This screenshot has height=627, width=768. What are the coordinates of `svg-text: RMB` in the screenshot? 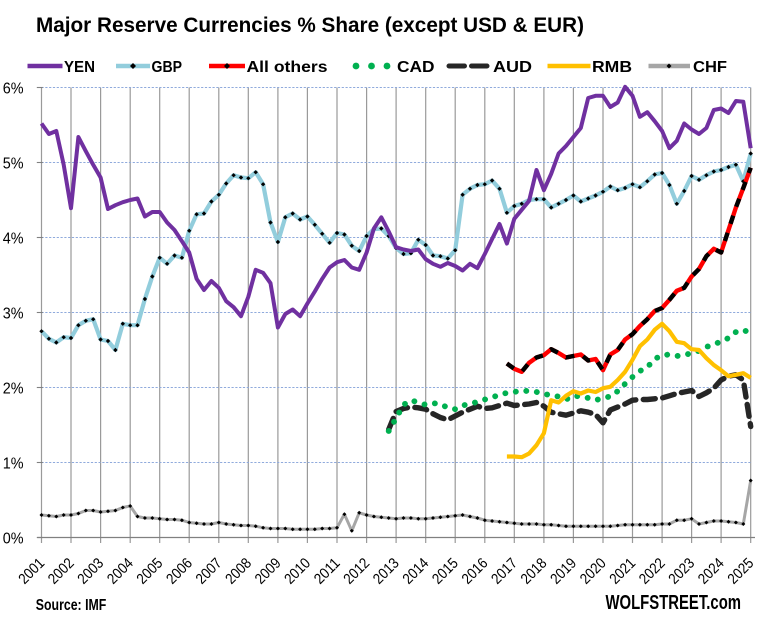 It's located at (612, 67).